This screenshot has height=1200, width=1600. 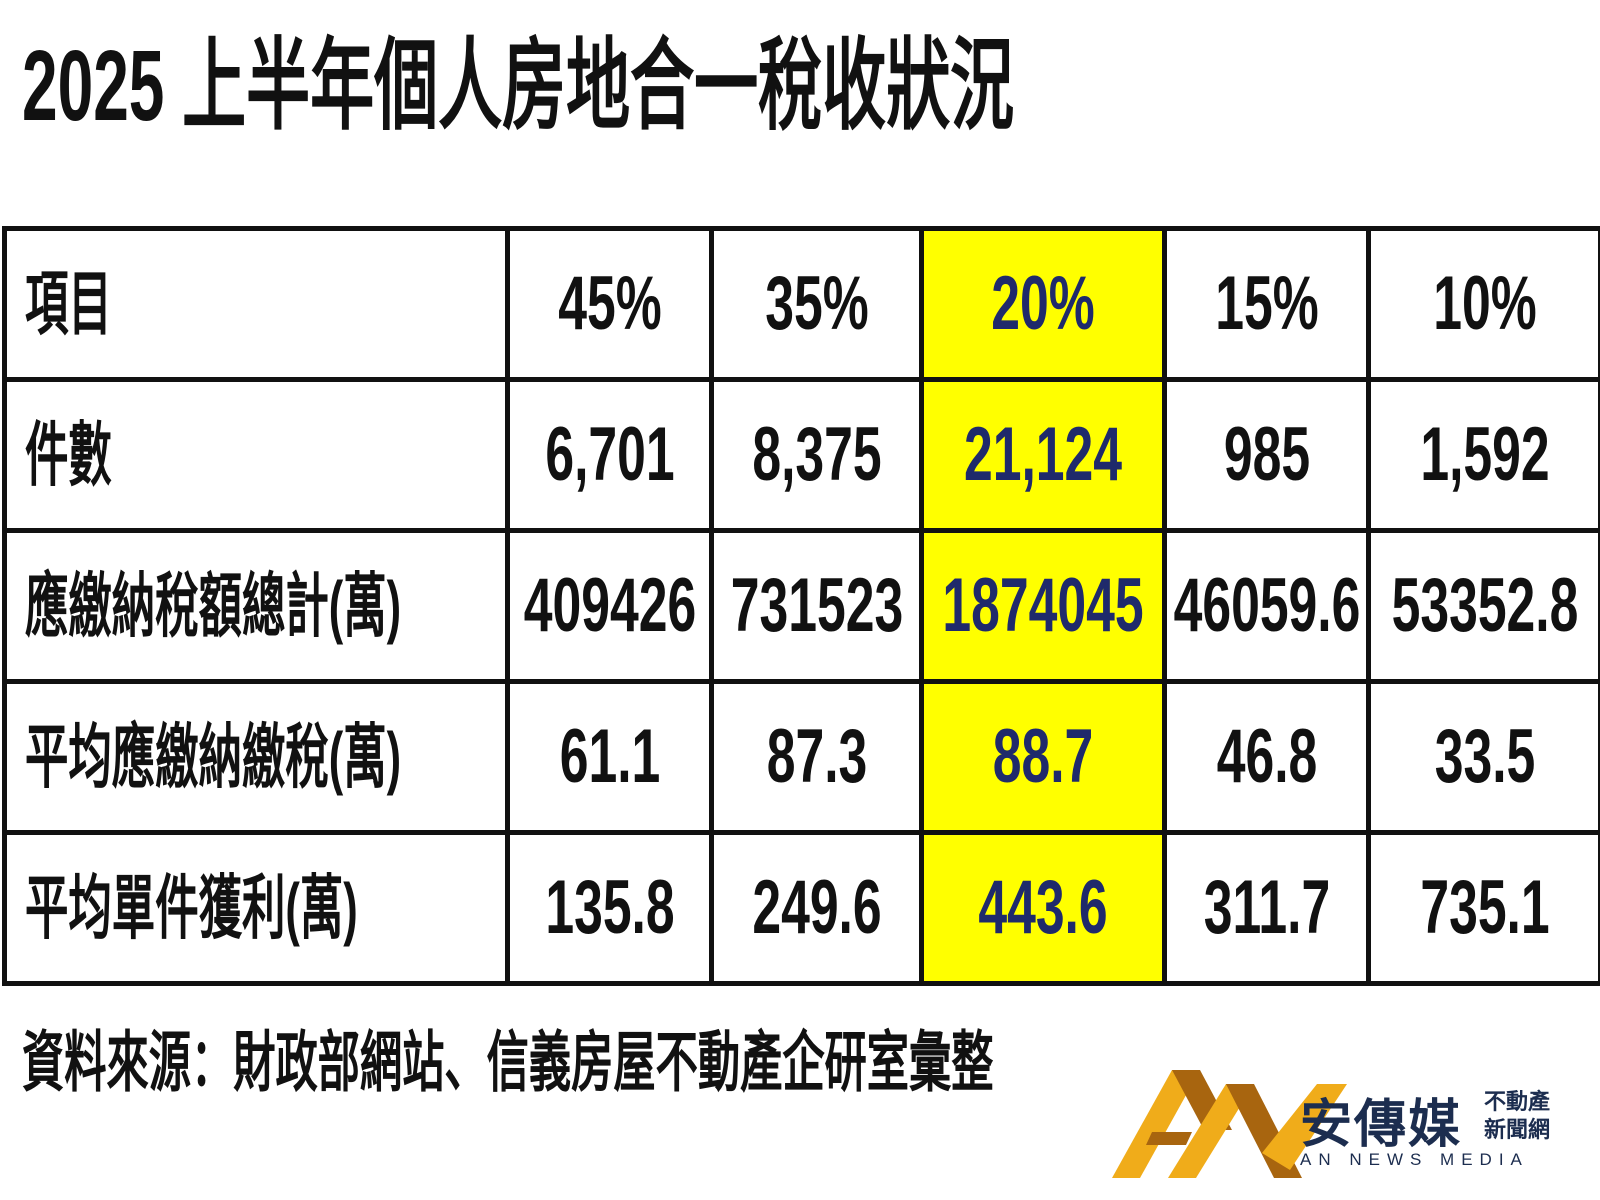 What do you see at coordinates (1517, 1129) in the screenshot?
I see `logo-sub2: 新聞網` at bounding box center [1517, 1129].